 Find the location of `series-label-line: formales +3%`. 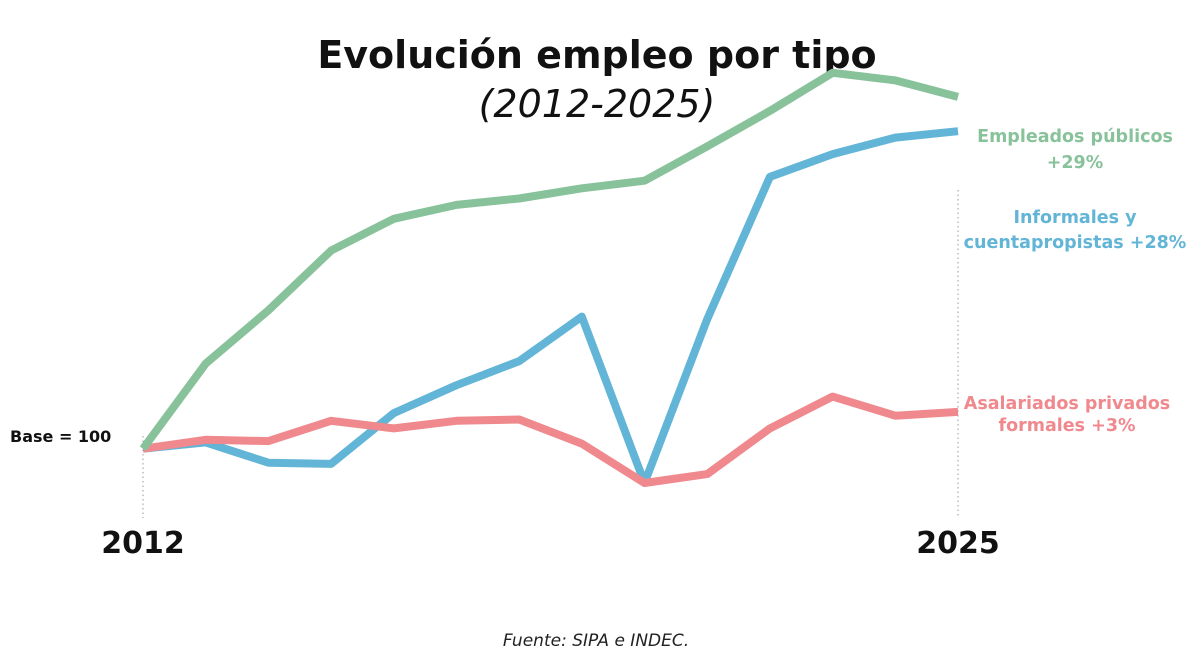

series-label-line: formales +3% is located at coordinates (1066, 426).